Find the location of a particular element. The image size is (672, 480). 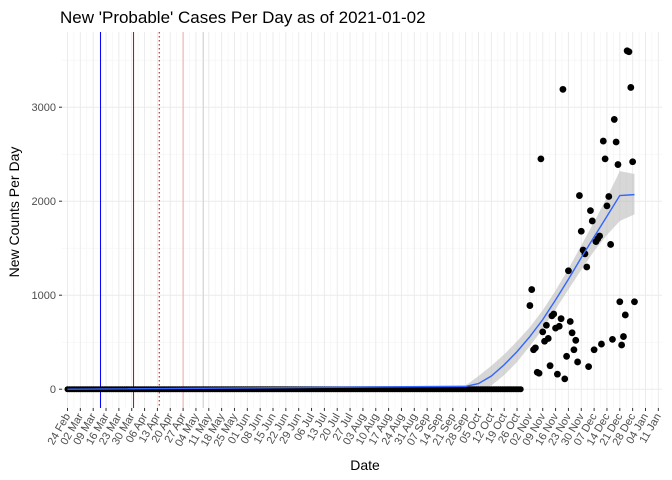

y-tick-label: 0 is located at coordinates (53, 390).